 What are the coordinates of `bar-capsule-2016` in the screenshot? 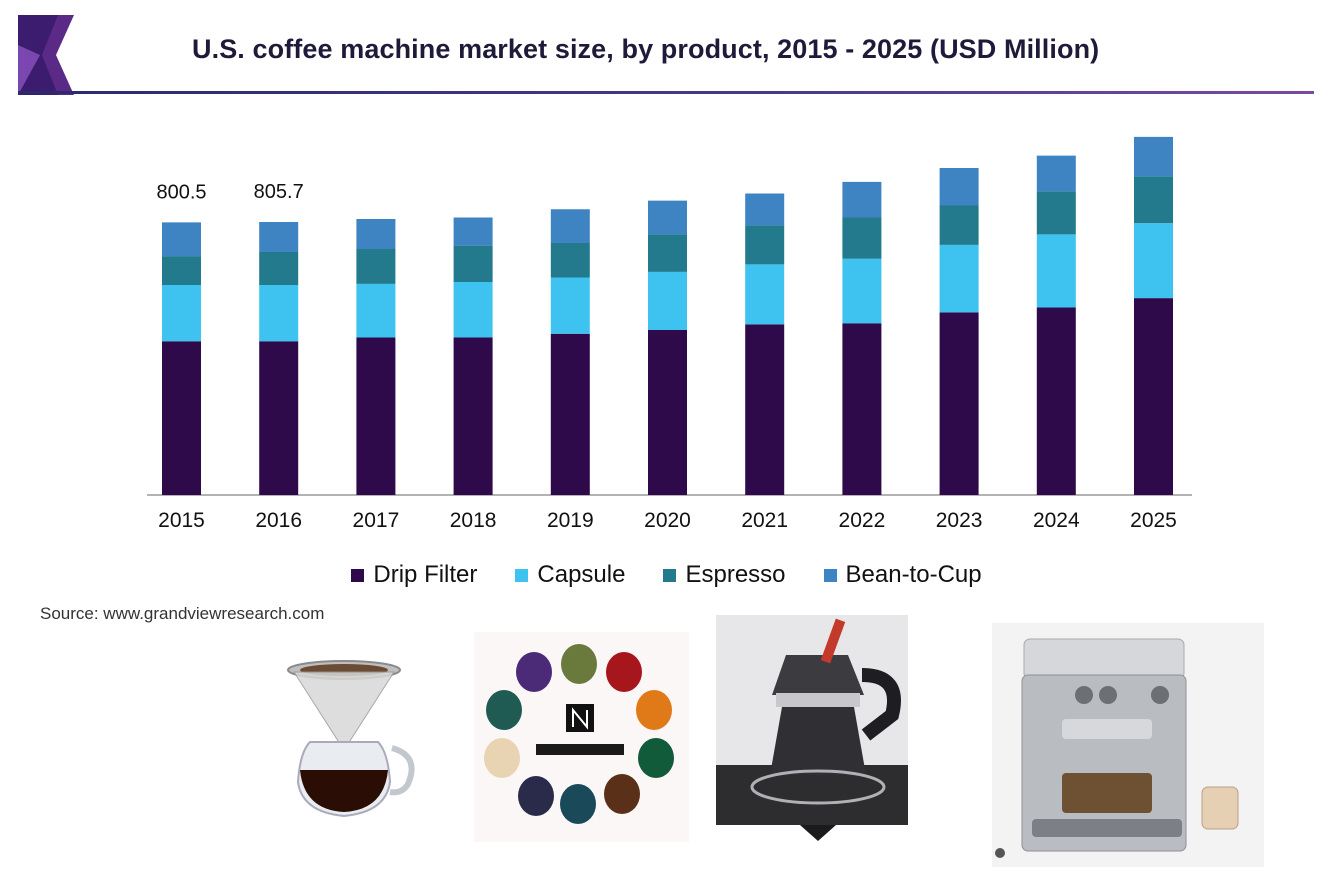 It's located at (279, 313).